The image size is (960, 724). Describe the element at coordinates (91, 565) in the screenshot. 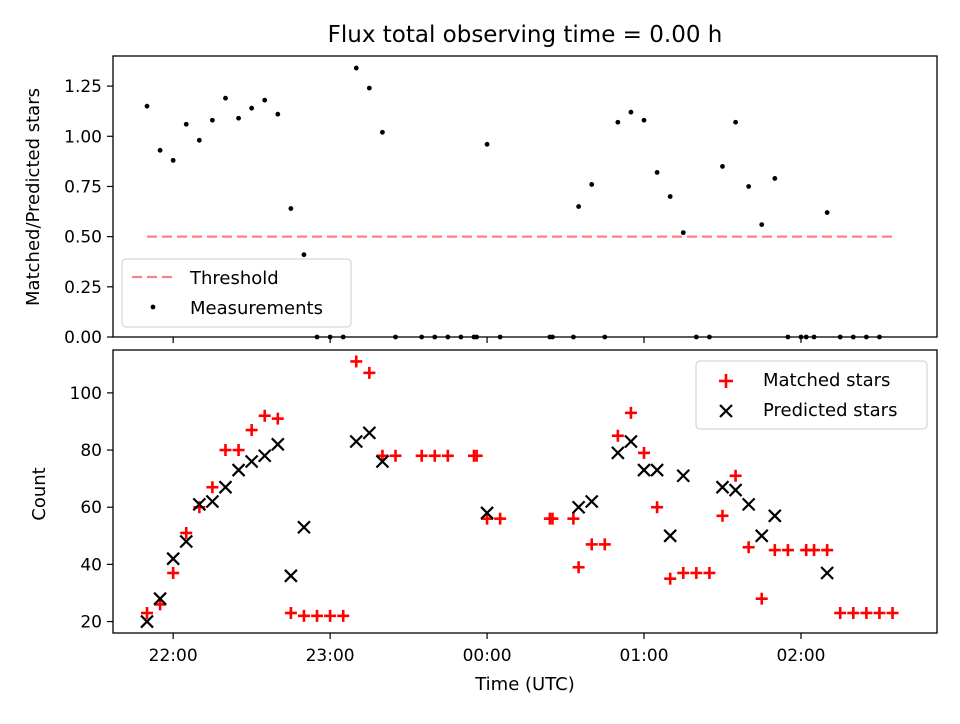

I see `count-y-tick-label: 40` at that location.